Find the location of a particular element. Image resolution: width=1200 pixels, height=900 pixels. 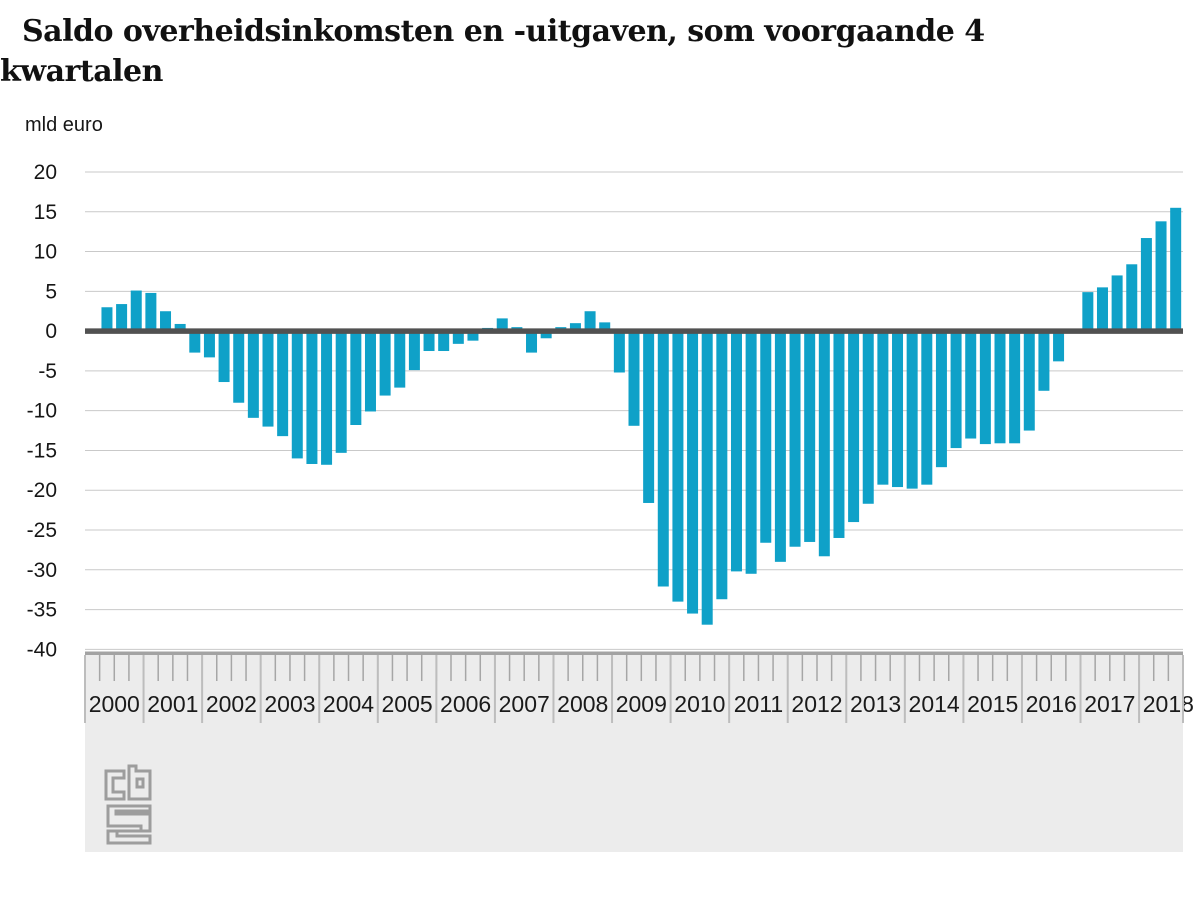

bar-2007-q1 is located at coordinates (502, 325).